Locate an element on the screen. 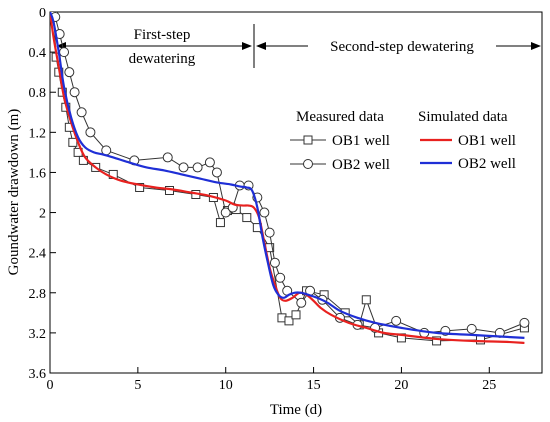 Image resolution: width=550 pixels, height=422 pixels. x-tick-label: 20 is located at coordinates (401, 385).